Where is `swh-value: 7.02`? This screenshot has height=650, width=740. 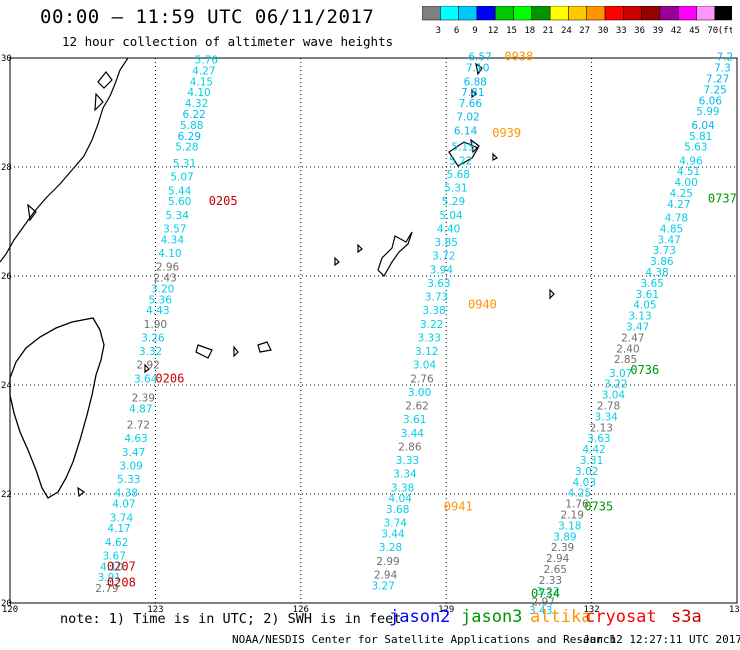
swh-value: 7.02 is located at coordinates (467, 118).